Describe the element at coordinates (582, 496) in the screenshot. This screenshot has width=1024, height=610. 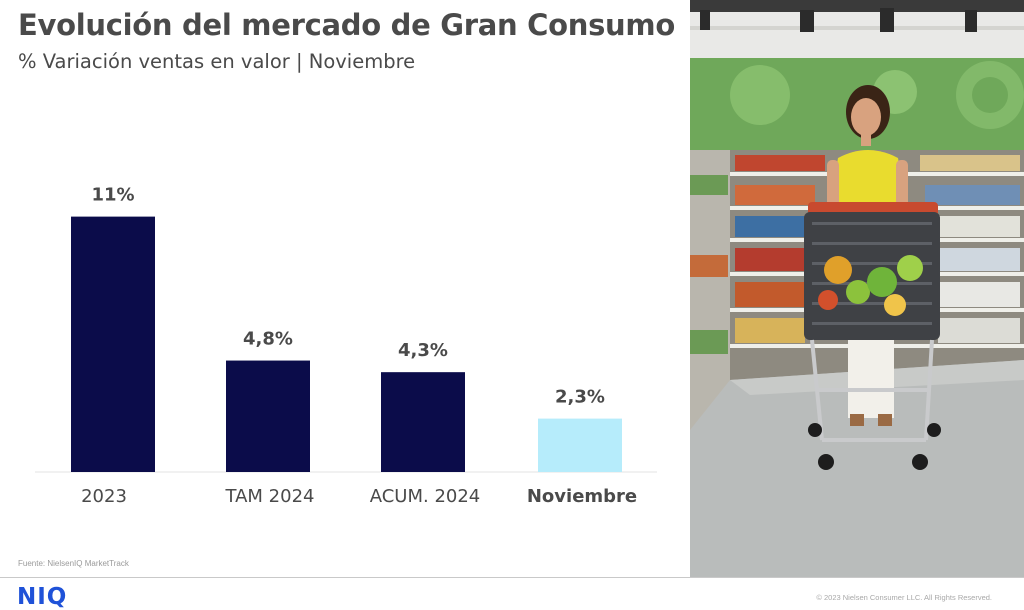
I see `category-label-3: Noviembre` at that location.